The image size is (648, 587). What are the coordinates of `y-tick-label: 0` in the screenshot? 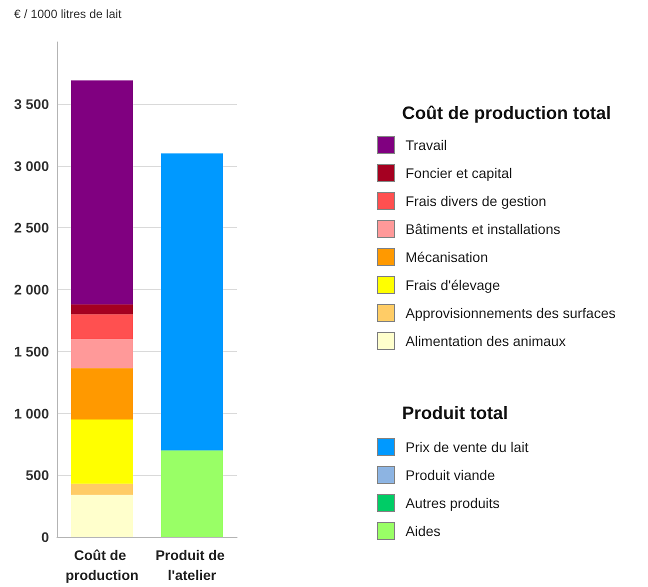 It's located at (45, 537).